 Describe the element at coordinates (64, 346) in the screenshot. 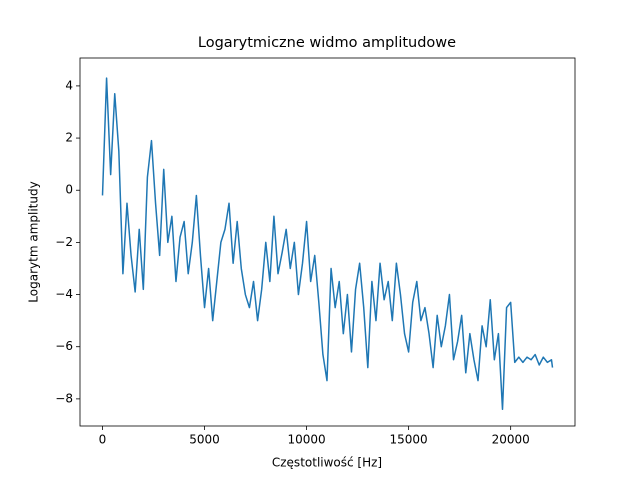

I see `y-tick-label: −6` at that location.